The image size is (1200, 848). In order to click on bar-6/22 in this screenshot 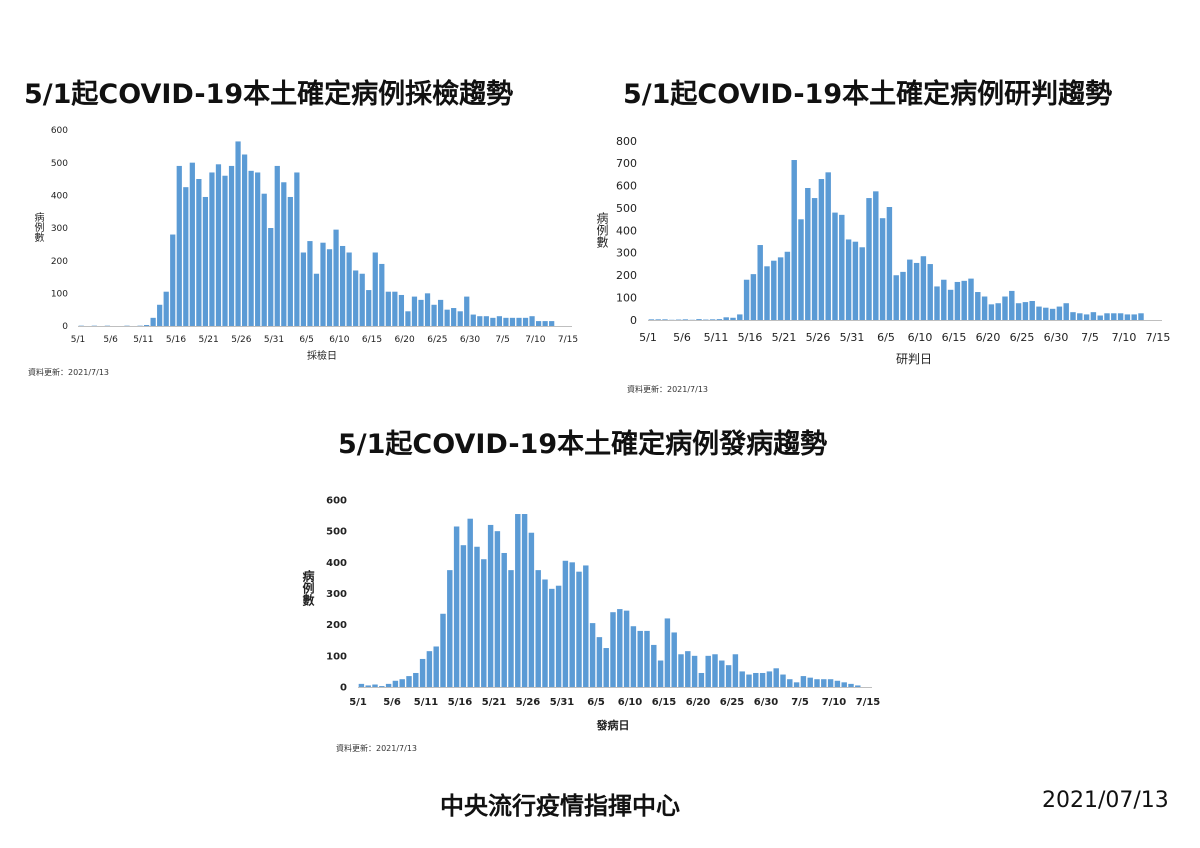, I will do `click(715, 670)`.